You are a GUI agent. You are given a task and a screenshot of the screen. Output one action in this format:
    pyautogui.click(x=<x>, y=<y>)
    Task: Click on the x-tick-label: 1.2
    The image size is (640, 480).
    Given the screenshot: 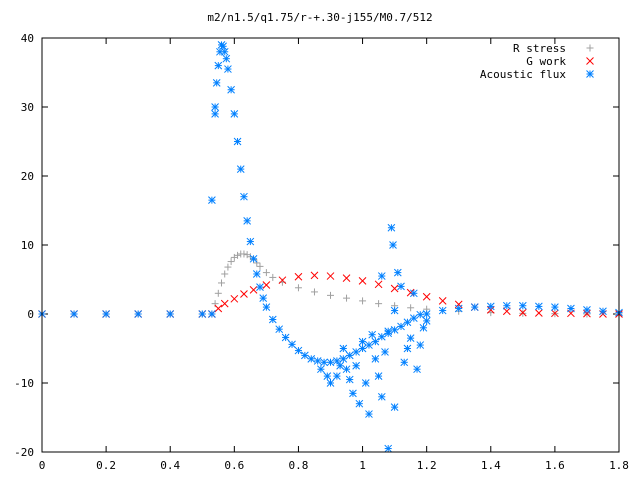 What is the action you would take?
    pyautogui.click(x=427, y=465)
    